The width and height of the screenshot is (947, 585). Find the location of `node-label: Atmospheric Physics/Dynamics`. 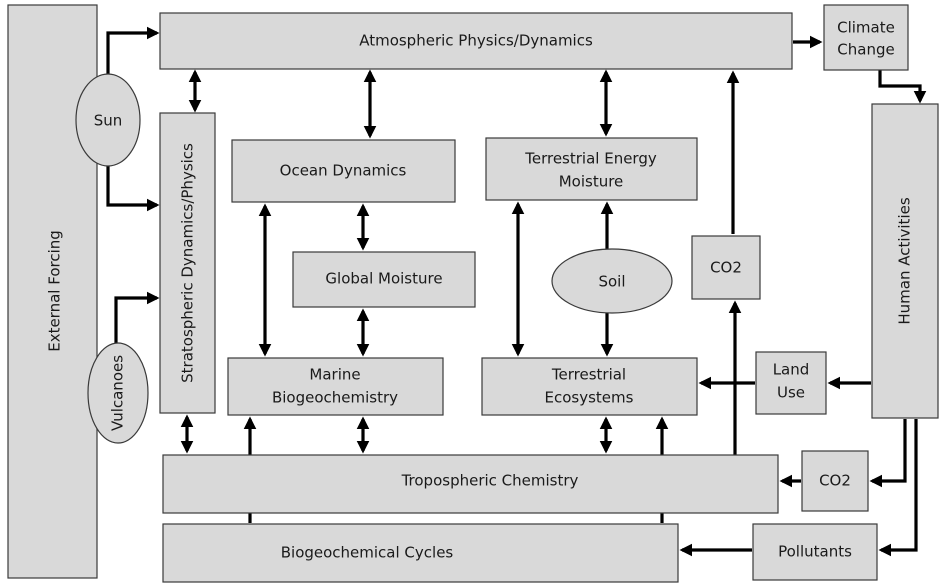

node-label: Atmospheric Physics/Dynamics is located at coordinates (476, 41).